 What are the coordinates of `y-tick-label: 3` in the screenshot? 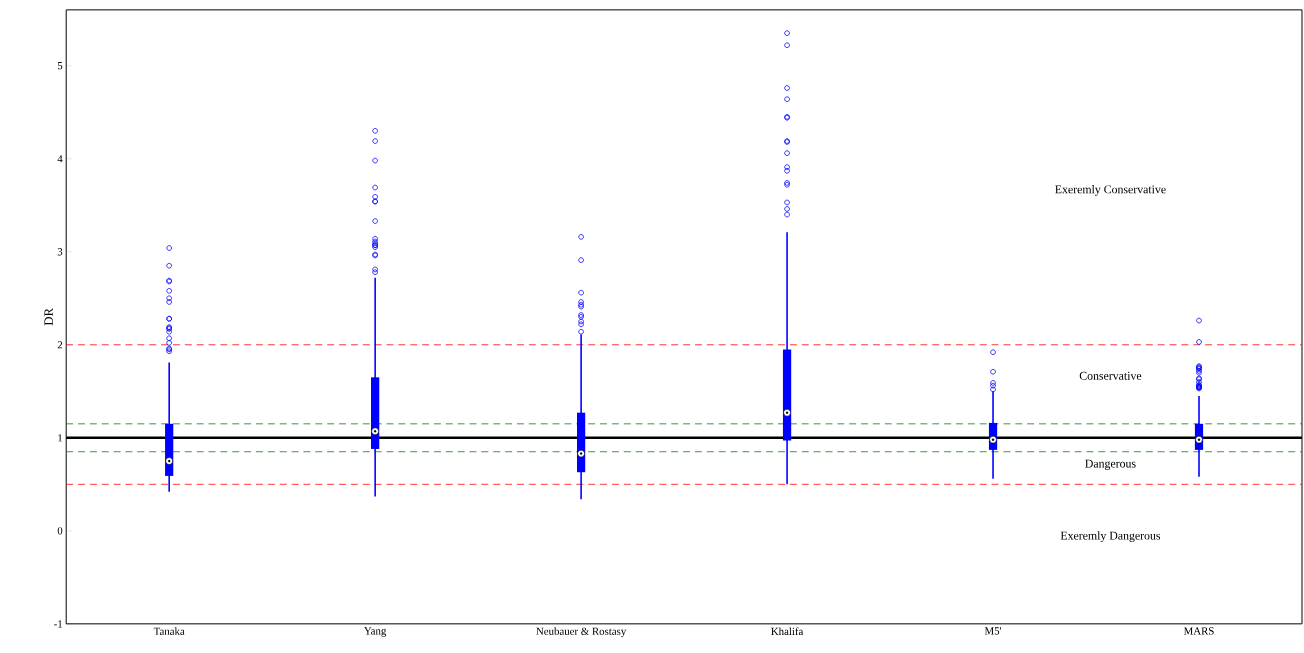 It's located at (60, 252).